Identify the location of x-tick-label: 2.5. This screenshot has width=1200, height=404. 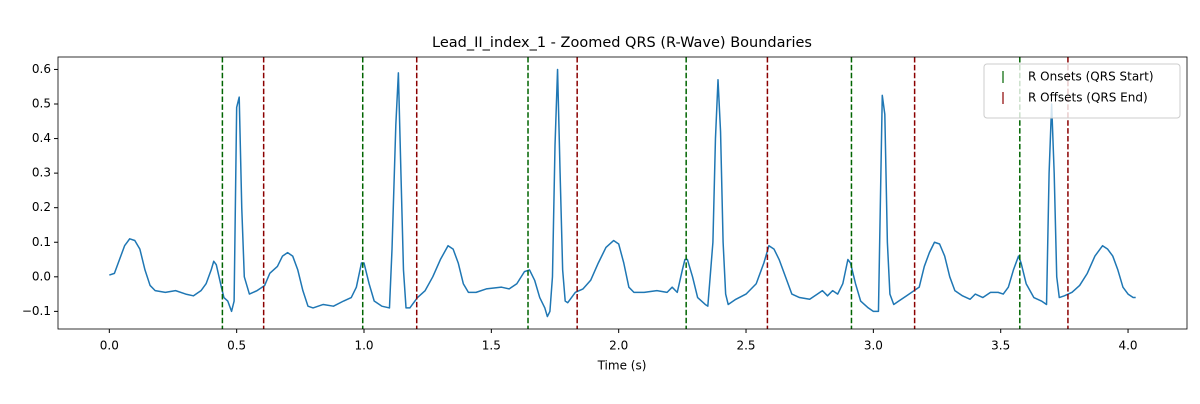
(745, 346).